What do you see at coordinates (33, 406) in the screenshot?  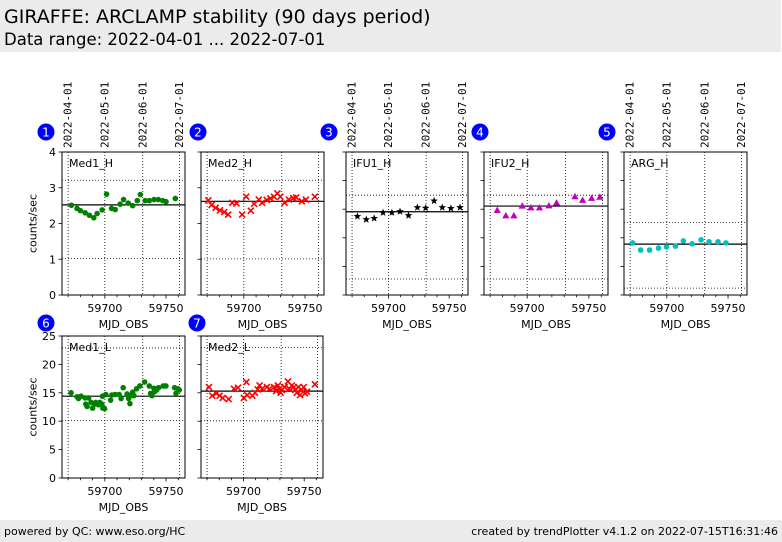 I see `y-axis-label: counts/sec` at bounding box center [33, 406].